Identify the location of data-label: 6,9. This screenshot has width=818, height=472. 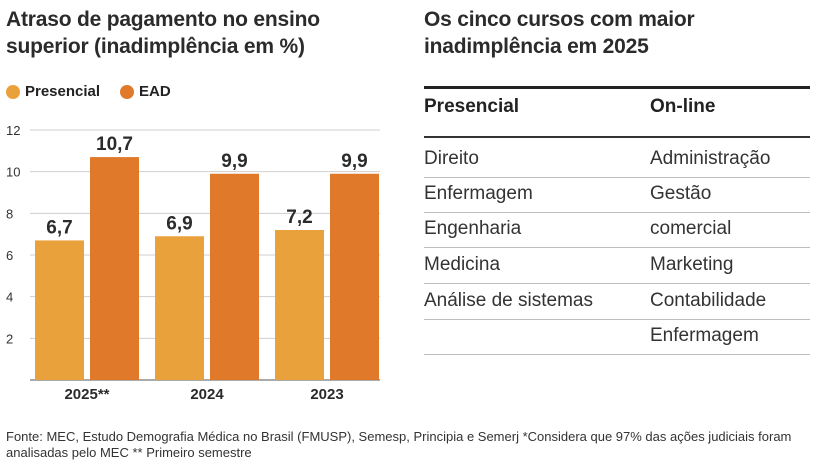
(179, 223).